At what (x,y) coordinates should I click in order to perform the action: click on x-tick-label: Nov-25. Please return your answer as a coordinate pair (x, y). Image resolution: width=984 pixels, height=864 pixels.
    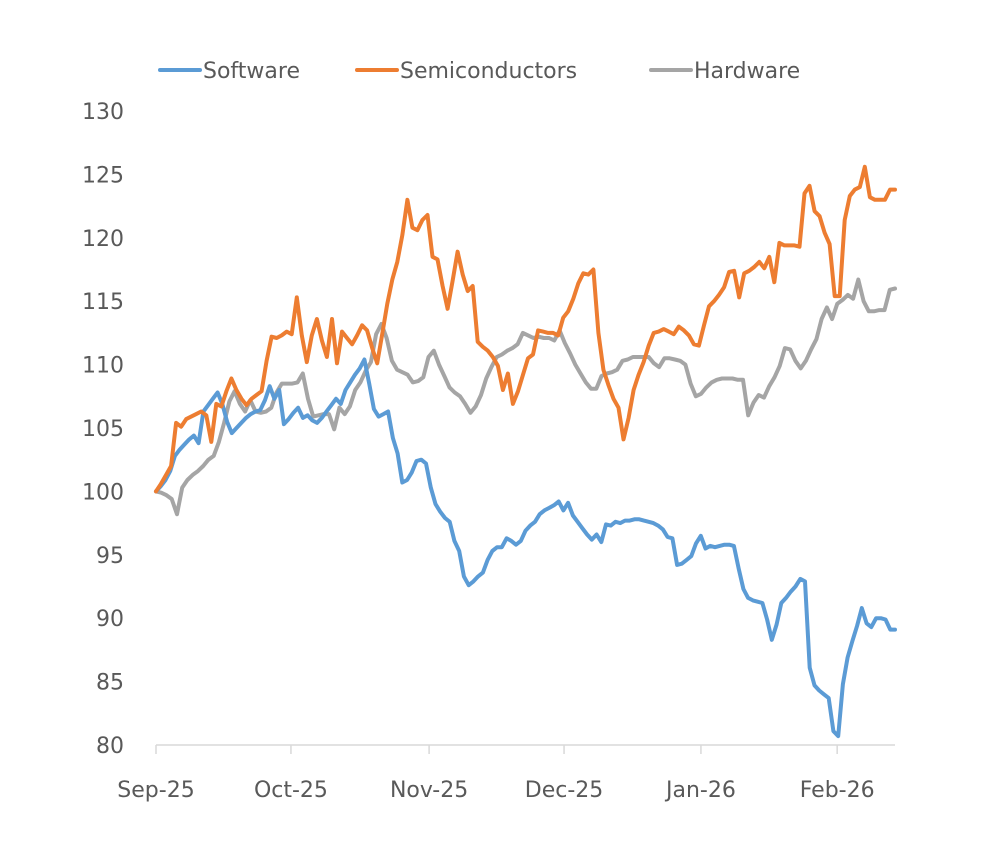
    Looking at the image, I should click on (429, 790).